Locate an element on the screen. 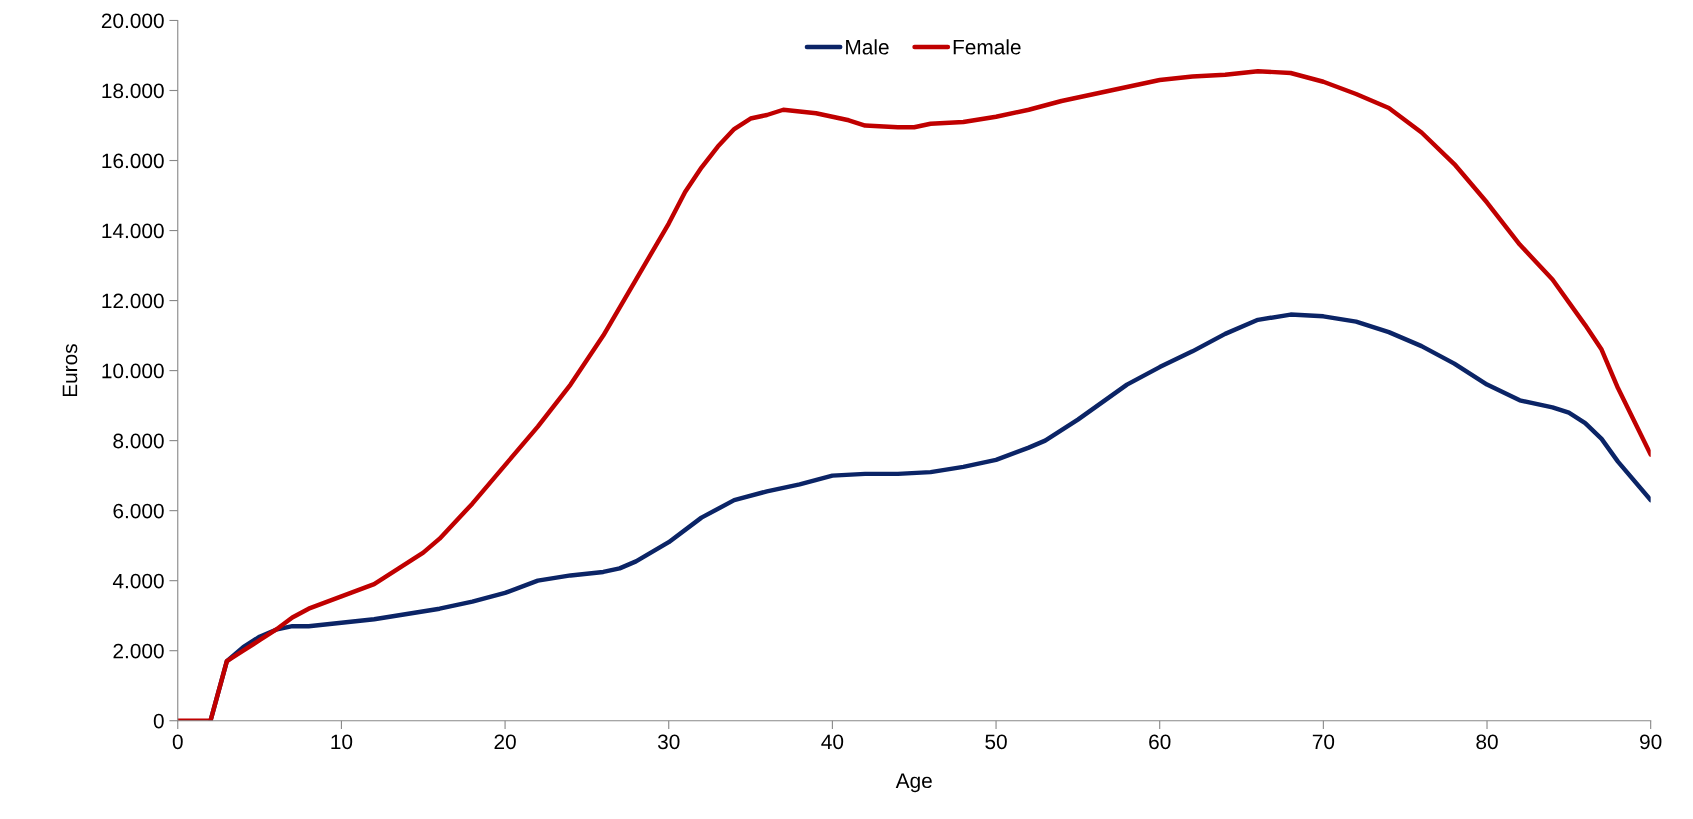 Image resolution: width=1693 pixels, height=819 pixels. y-tick-label: 18.000 is located at coordinates (133, 91).